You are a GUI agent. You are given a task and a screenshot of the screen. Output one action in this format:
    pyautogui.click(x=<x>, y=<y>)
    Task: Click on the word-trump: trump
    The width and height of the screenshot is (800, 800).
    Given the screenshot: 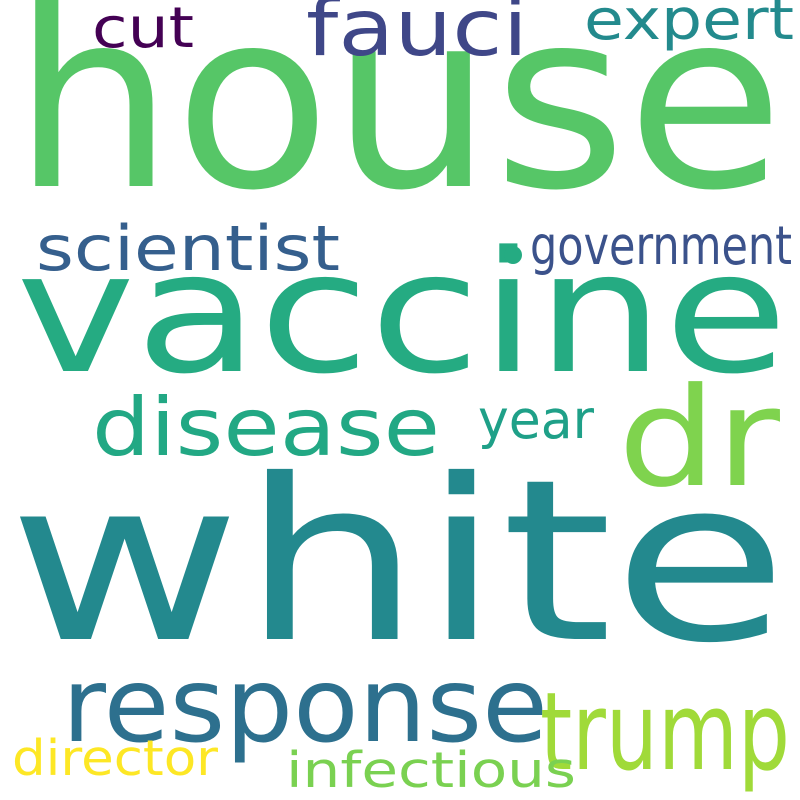 What is the action you would take?
    pyautogui.click(x=665, y=732)
    